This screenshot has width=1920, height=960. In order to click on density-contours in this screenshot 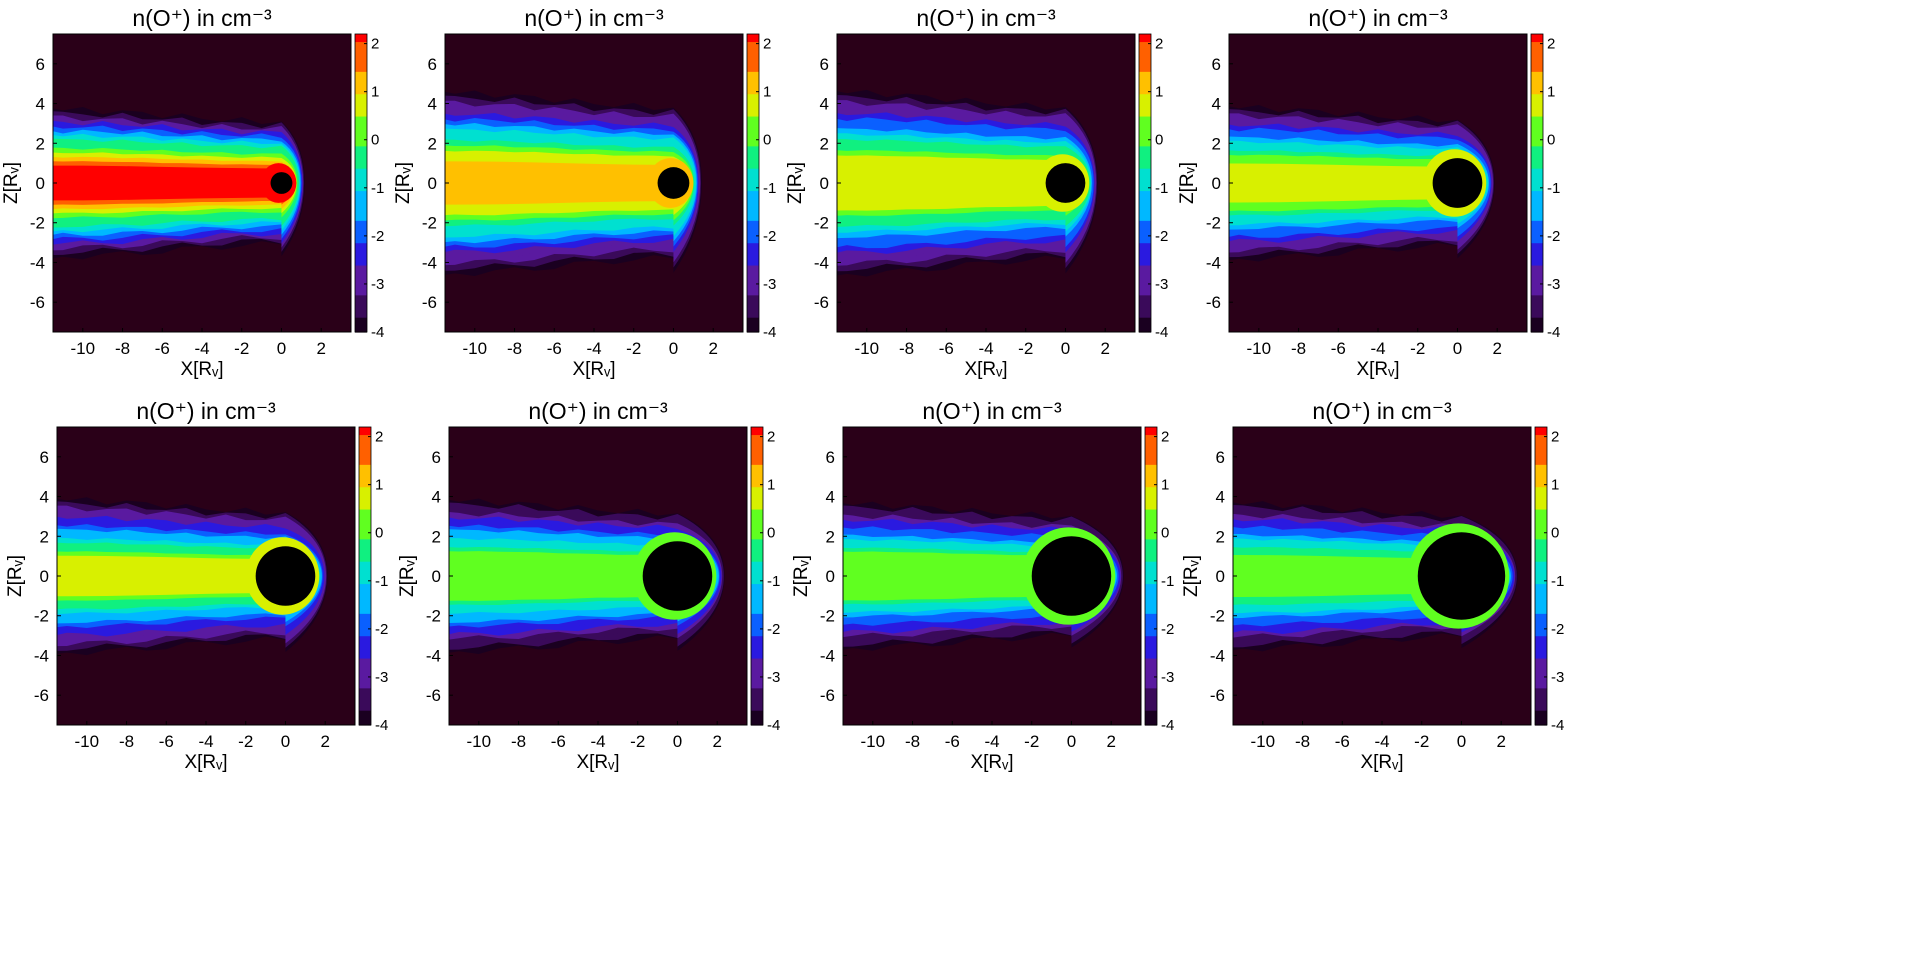, I will do `click(983, 576)`.